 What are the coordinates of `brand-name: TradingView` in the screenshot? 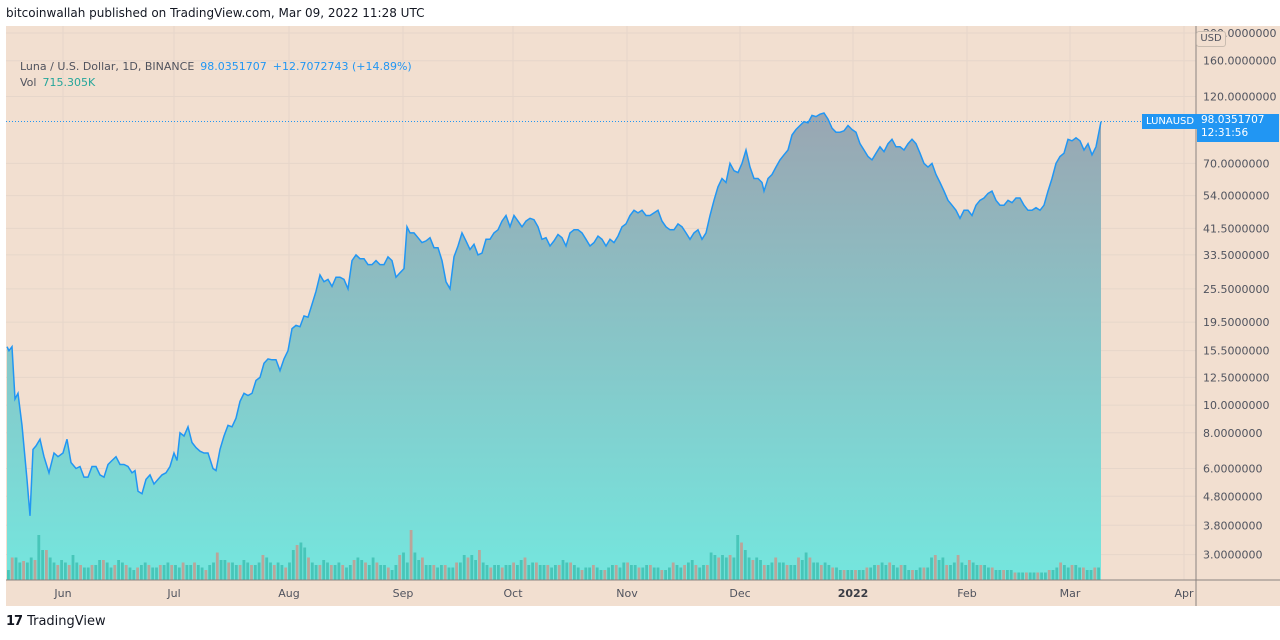 It's located at (66, 621).